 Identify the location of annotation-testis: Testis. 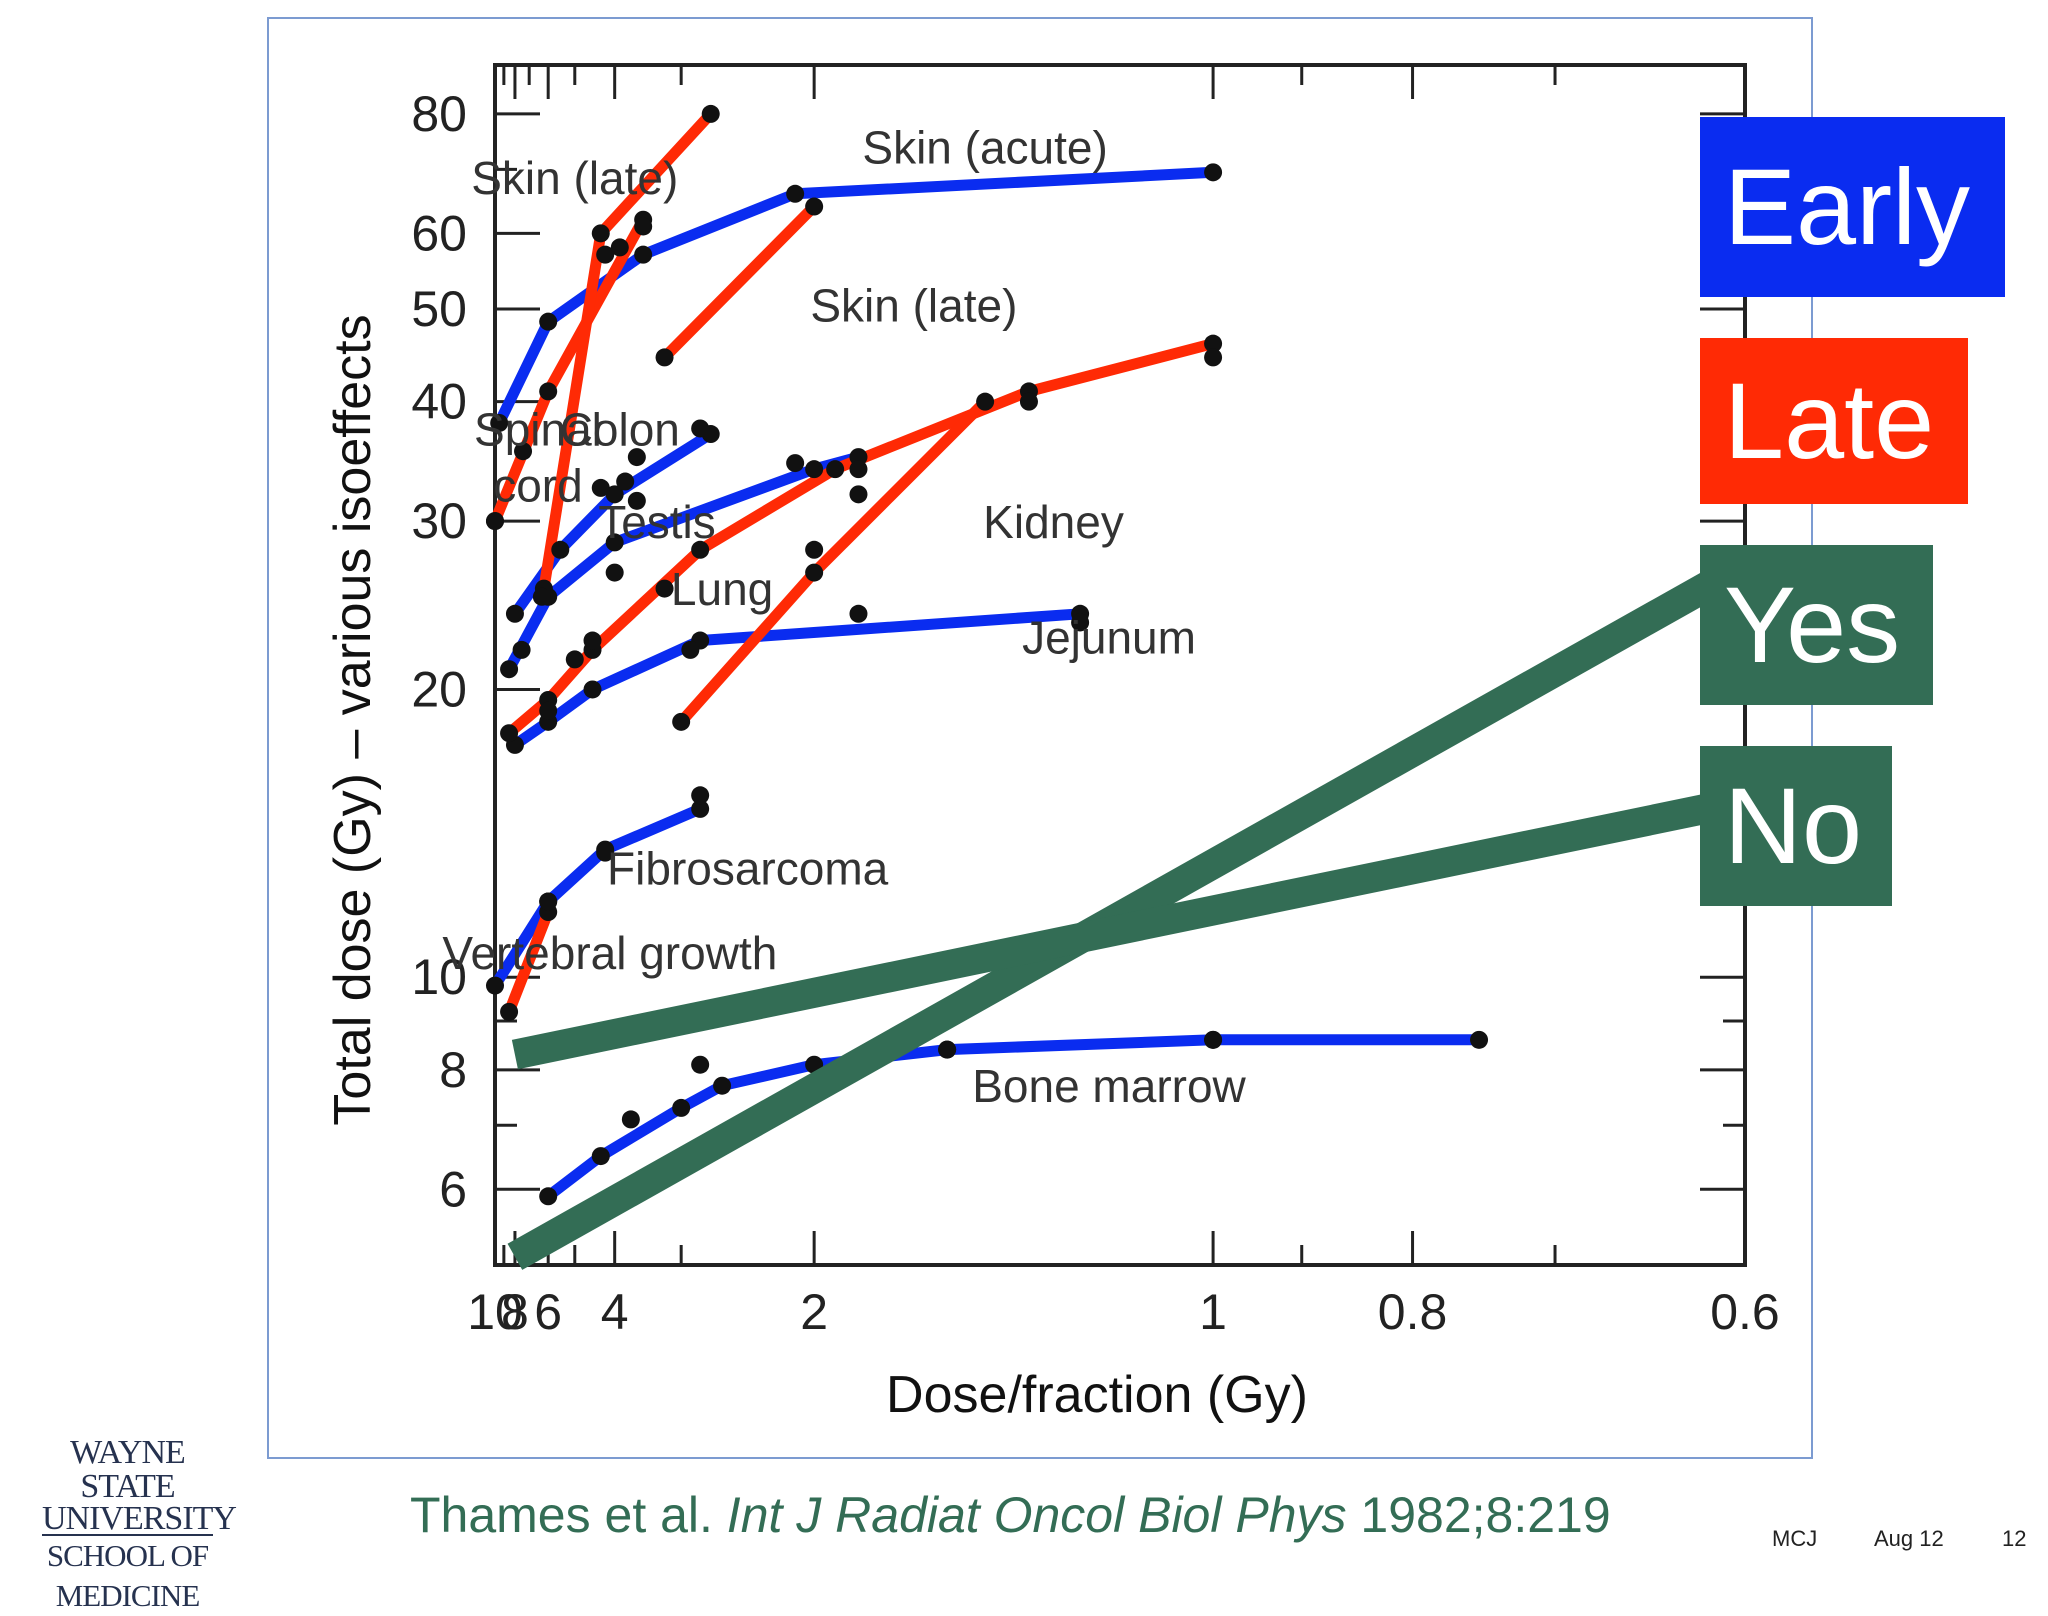
(657, 522).